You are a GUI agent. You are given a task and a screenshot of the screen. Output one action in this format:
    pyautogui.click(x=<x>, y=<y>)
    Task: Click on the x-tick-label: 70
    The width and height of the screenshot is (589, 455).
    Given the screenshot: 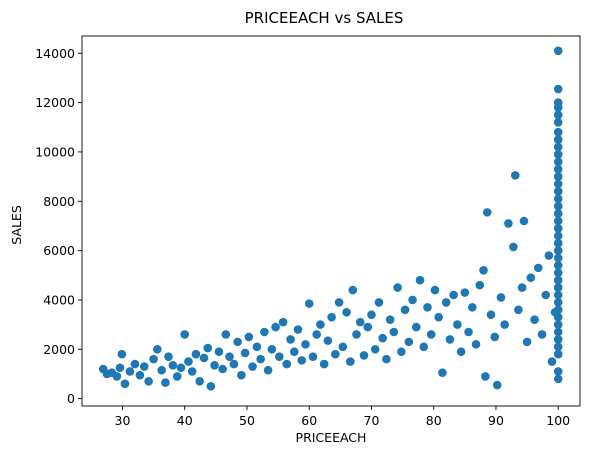 What is the action you would take?
    pyautogui.click(x=372, y=420)
    